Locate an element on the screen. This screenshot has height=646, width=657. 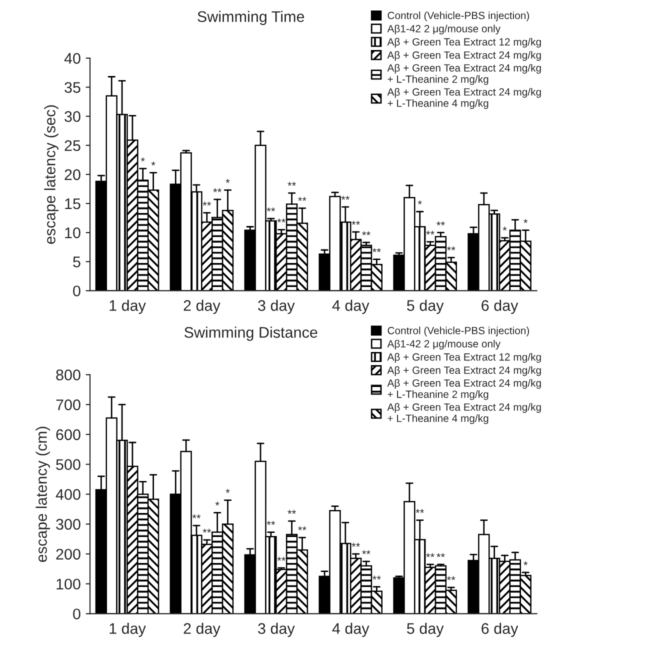
y-tick-label: 10 is located at coordinates (72, 232).